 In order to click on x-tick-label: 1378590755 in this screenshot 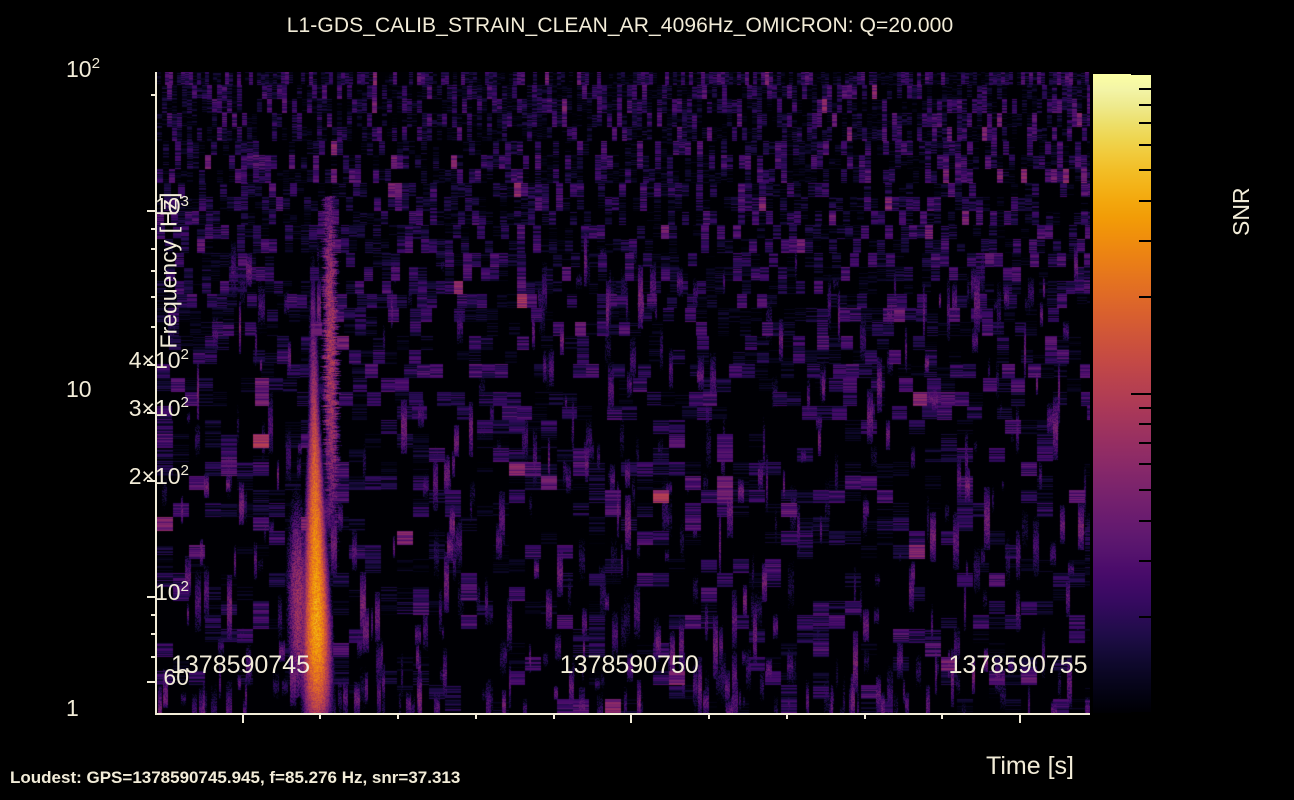, I will do `click(1018, 665)`.